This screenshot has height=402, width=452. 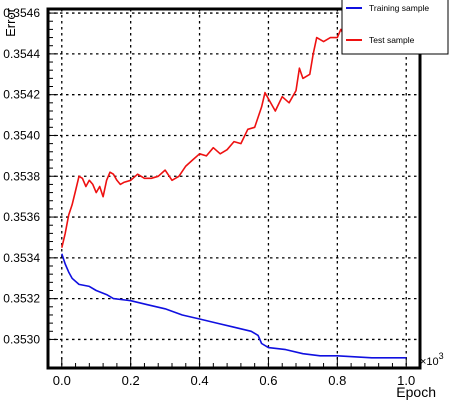 I want to click on y-tick-label: 0.3544, so click(x=21, y=54).